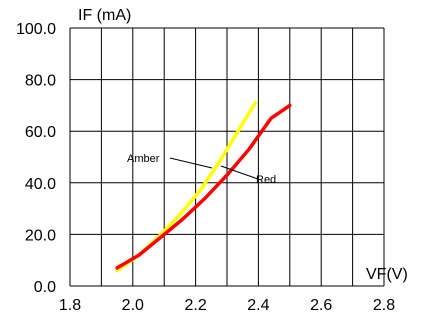 The height and width of the screenshot is (321, 421). I want to click on x-axis-title: VF(V), so click(387, 274).